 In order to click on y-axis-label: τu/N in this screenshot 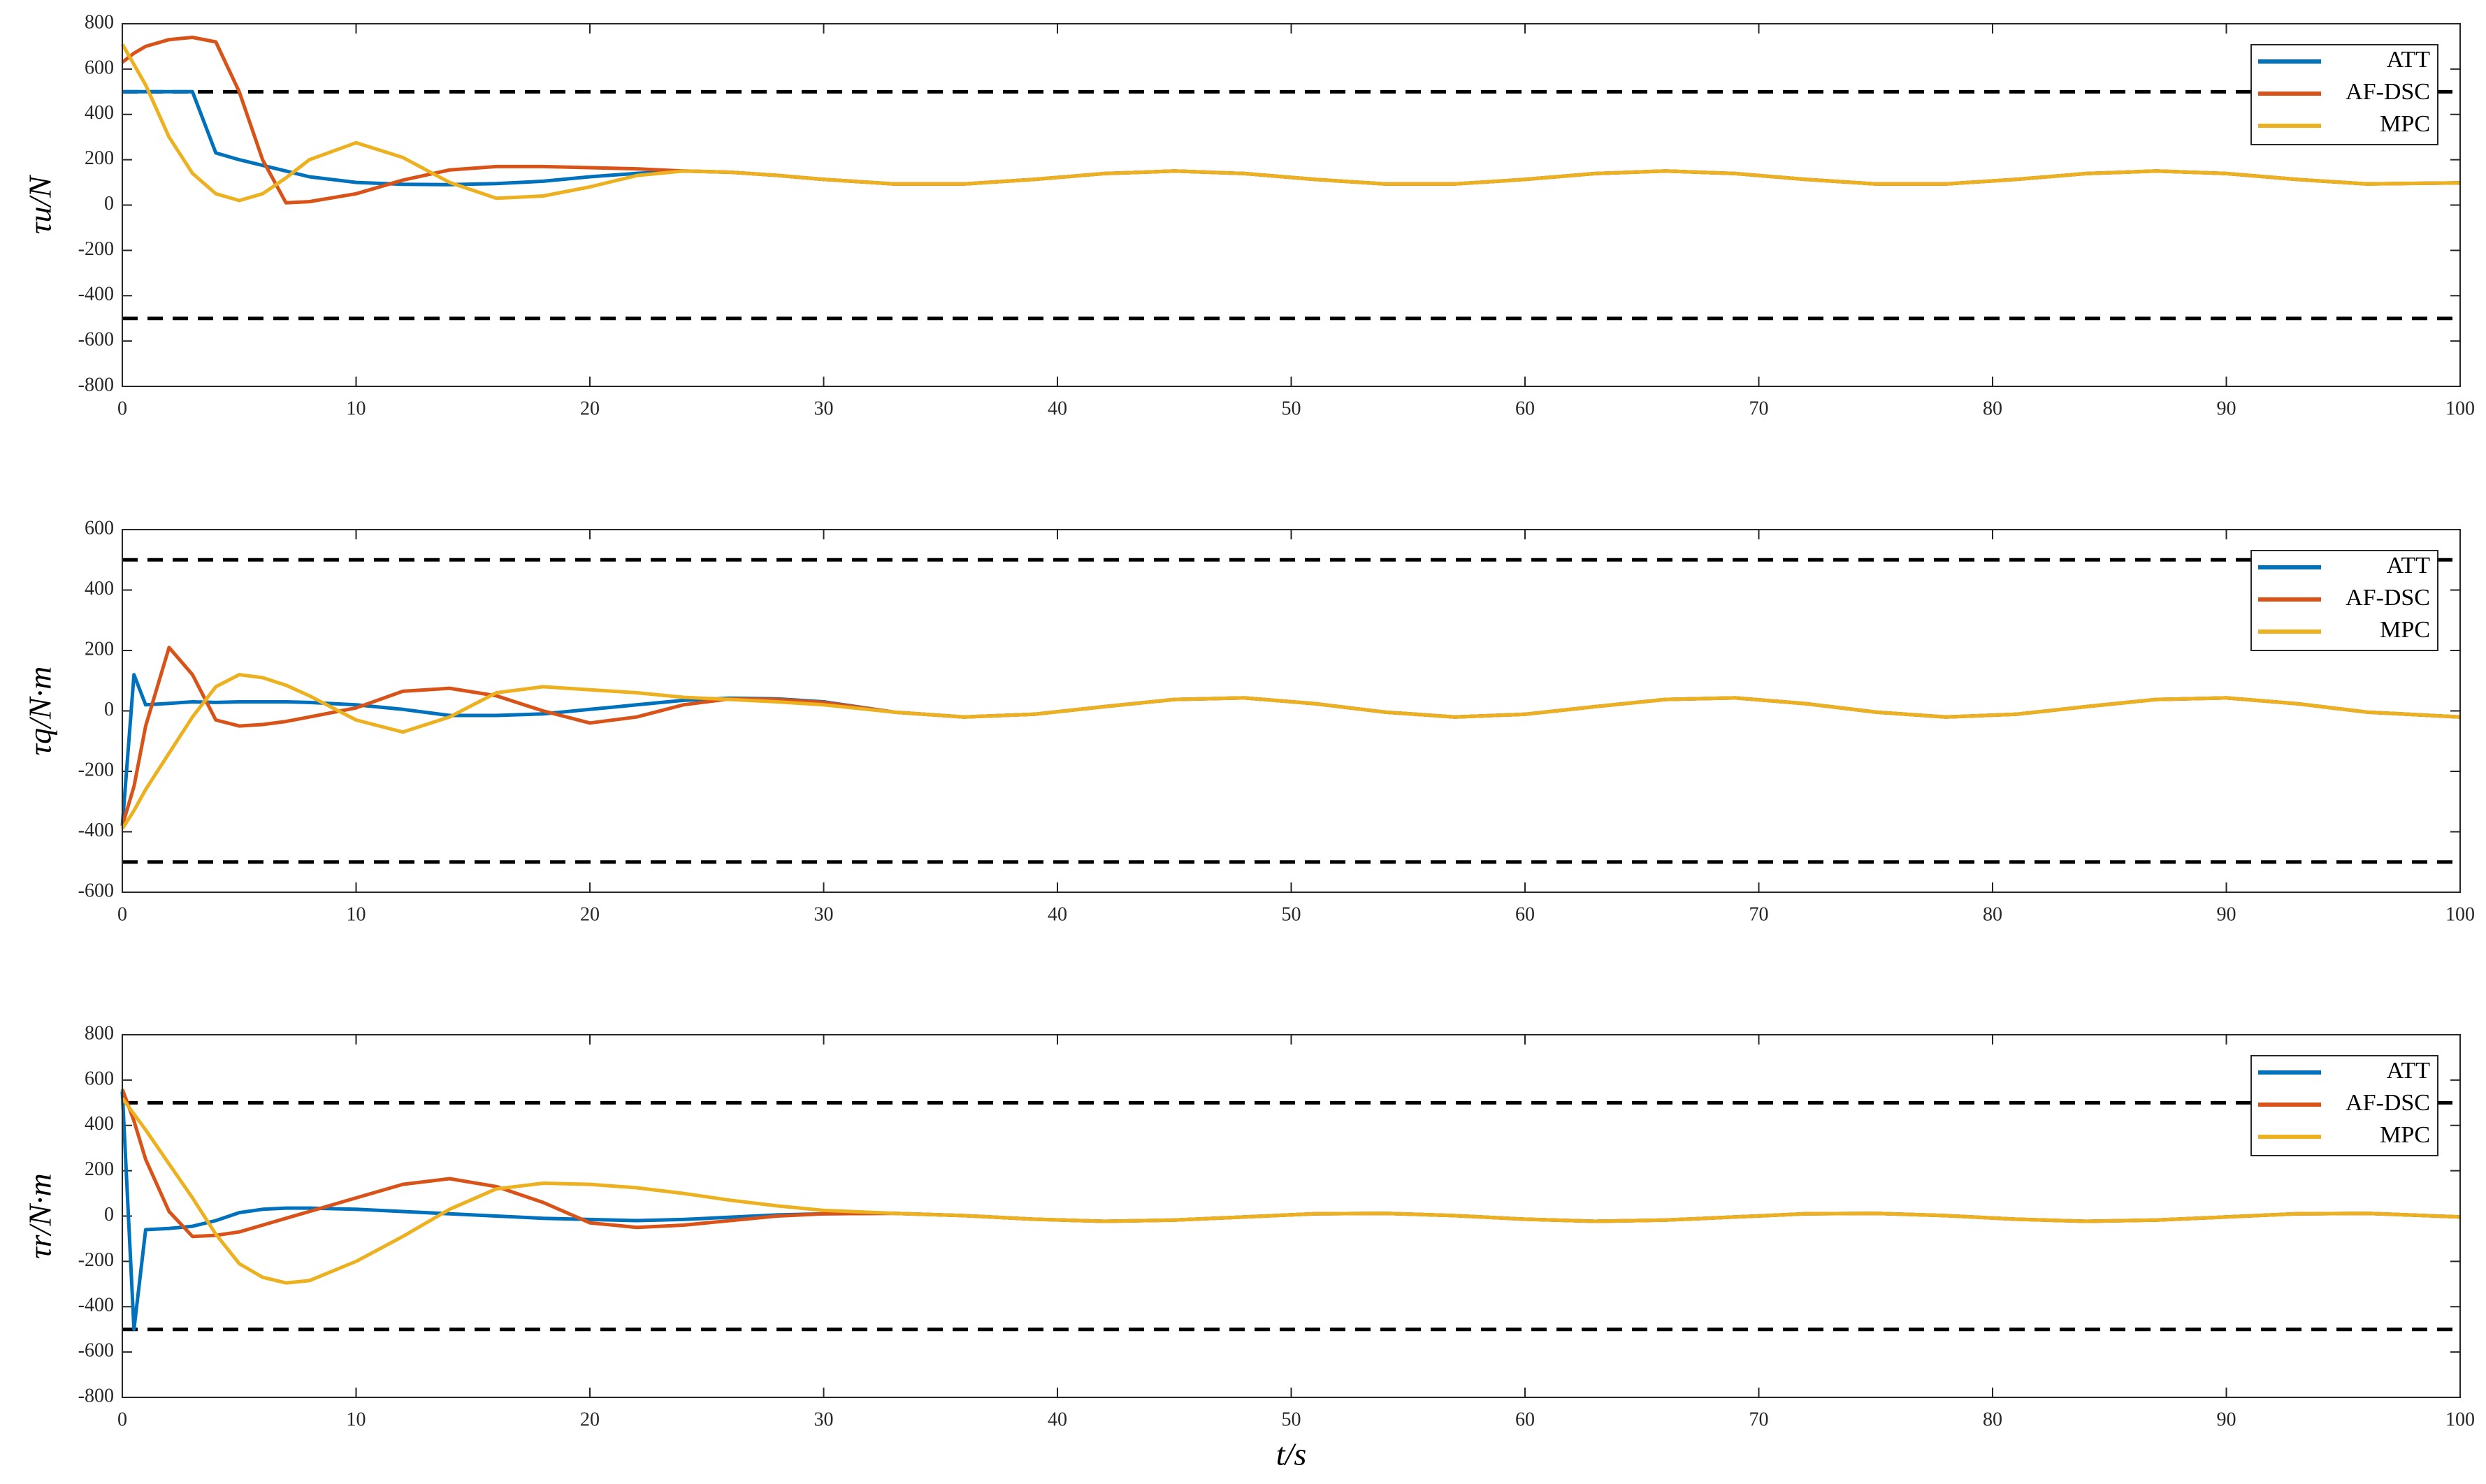, I will do `click(40, 204)`.